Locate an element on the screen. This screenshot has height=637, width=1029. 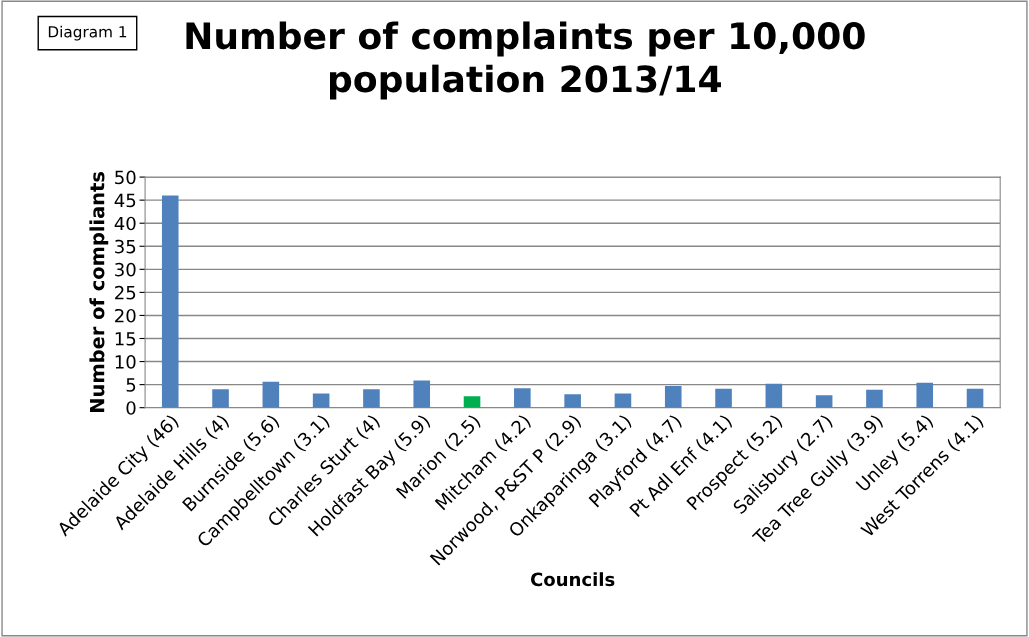
y-tick-label: 50 is located at coordinates (125, 177).